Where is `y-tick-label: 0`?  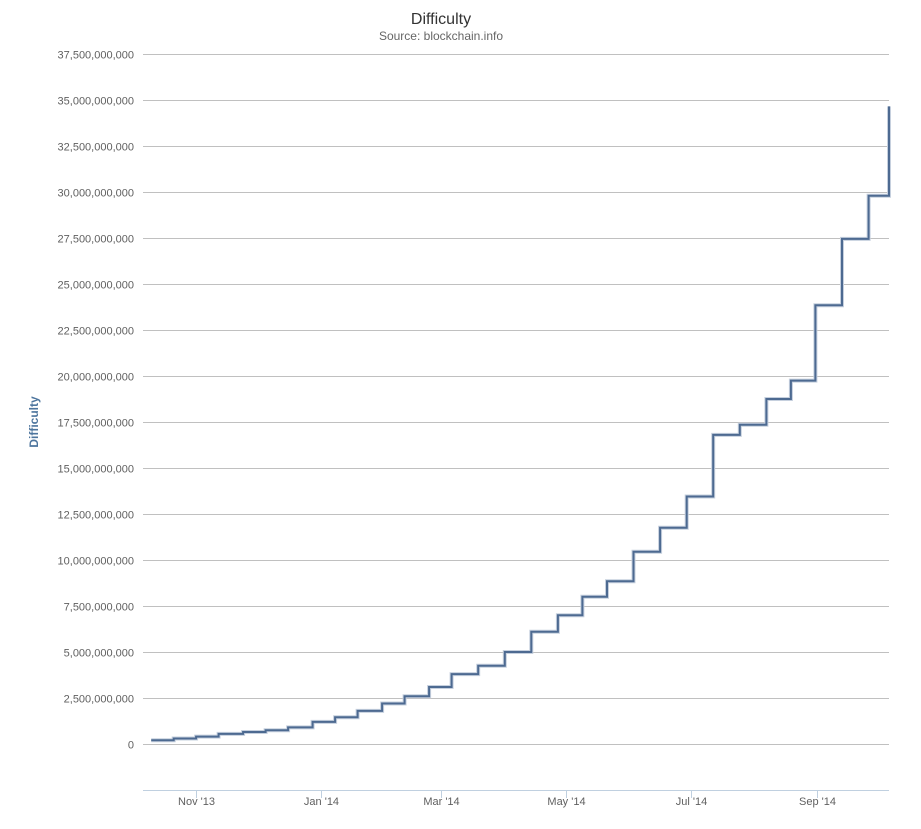 y-tick-label: 0 is located at coordinates (131, 746).